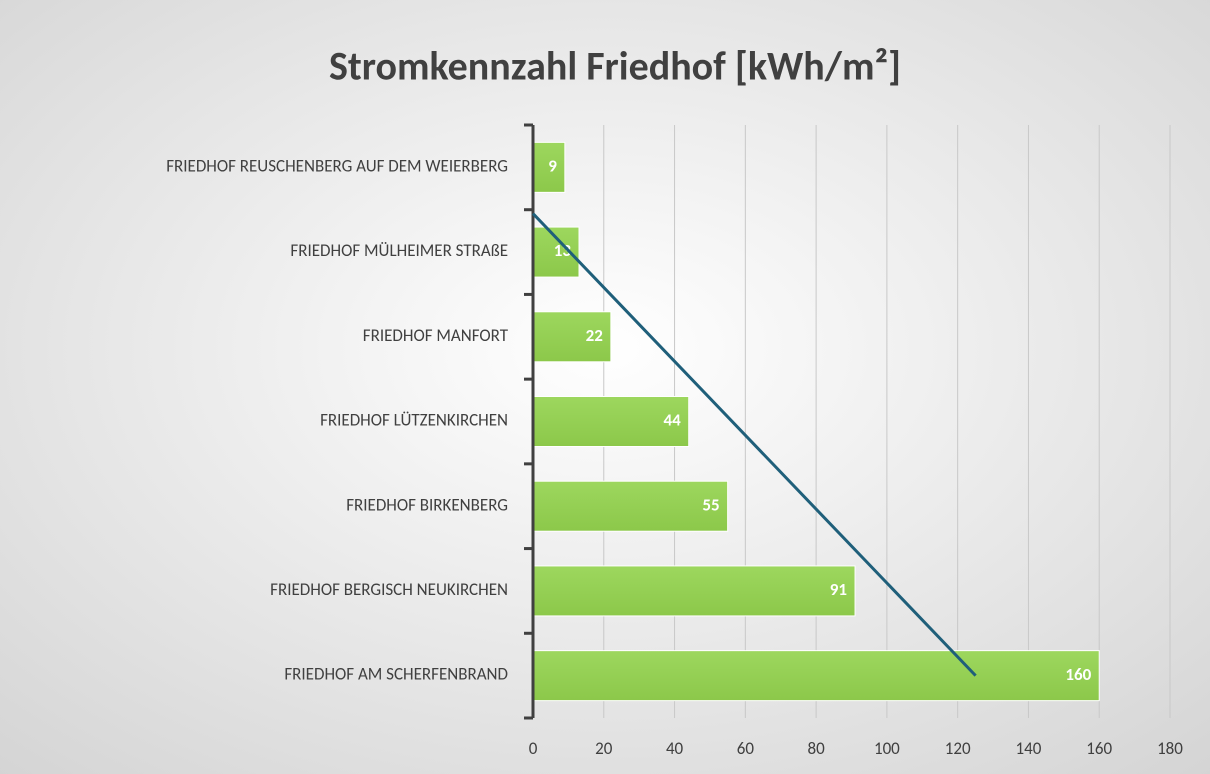 The image size is (1210, 774). What do you see at coordinates (1099, 748) in the screenshot?
I see `x-tick-label: 160` at bounding box center [1099, 748].